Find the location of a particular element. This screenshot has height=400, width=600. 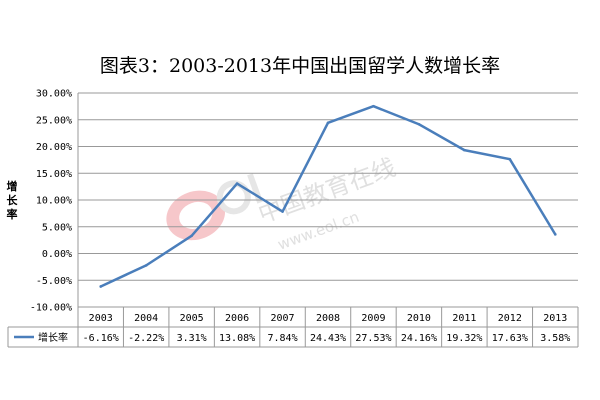

data-label: 17.63% is located at coordinates (510, 338).